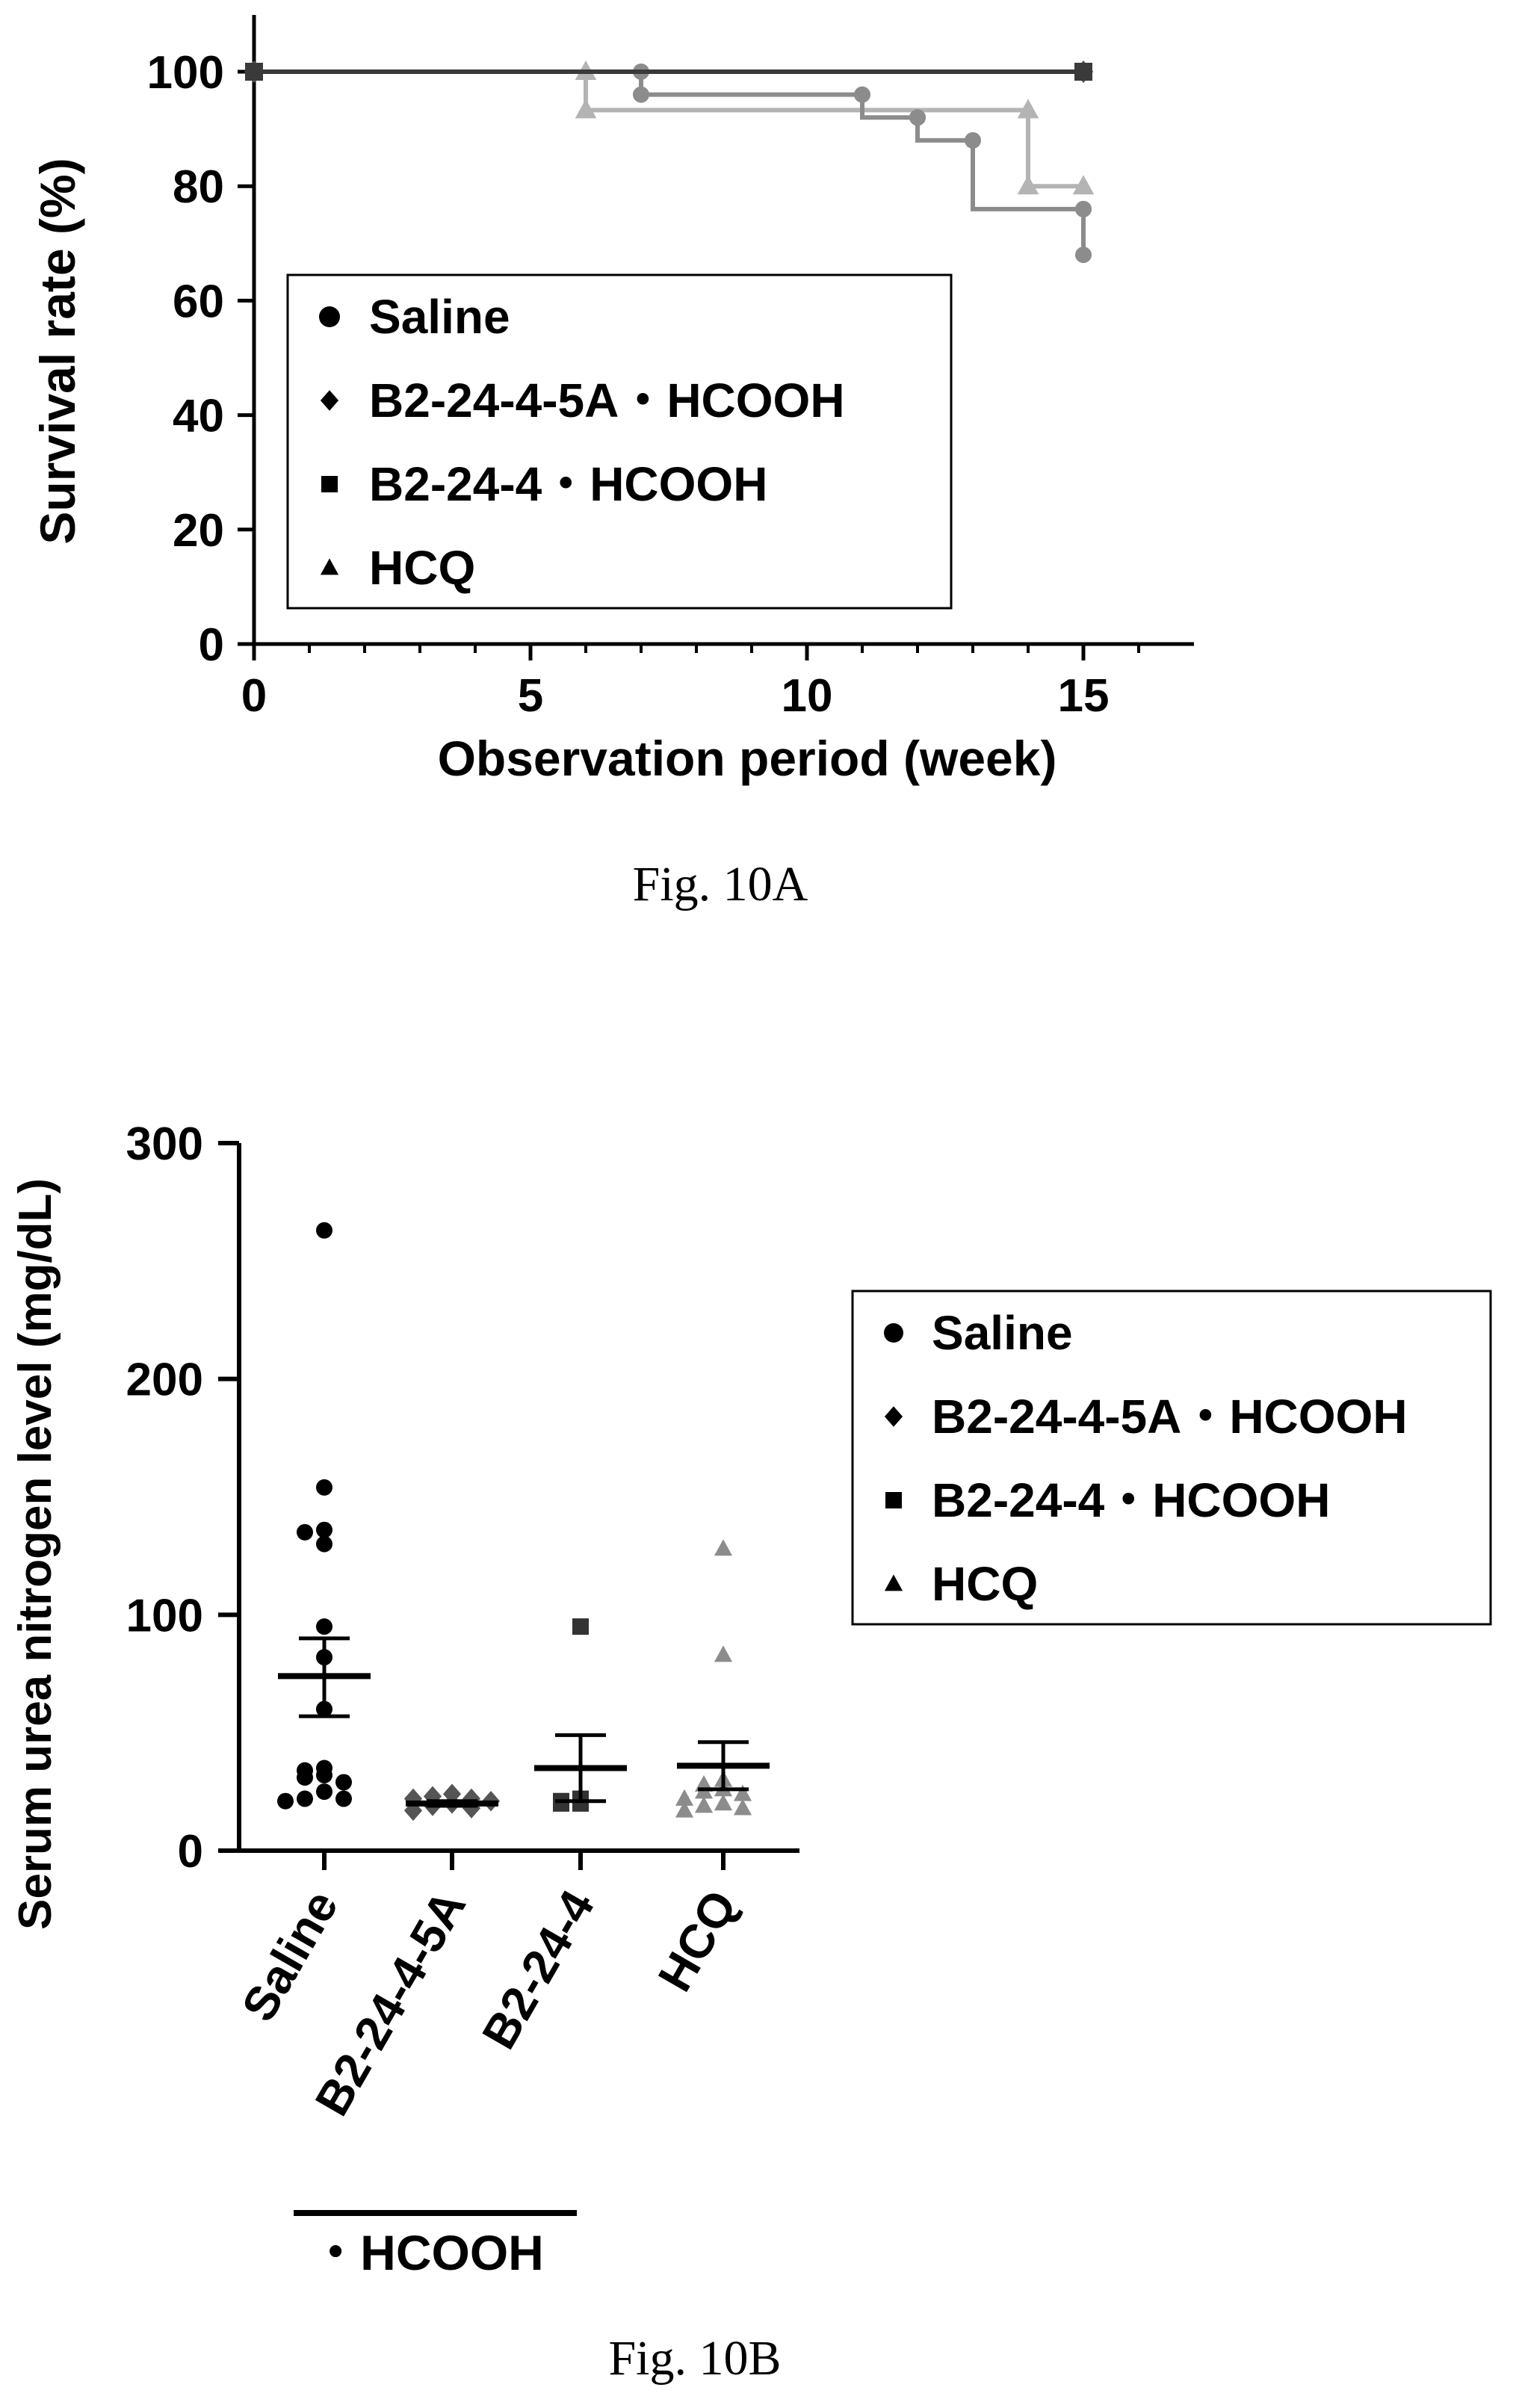 This screenshot has width=1519, height=2408. I want to click on survival-x-tick-label: 15, so click(1084, 696).